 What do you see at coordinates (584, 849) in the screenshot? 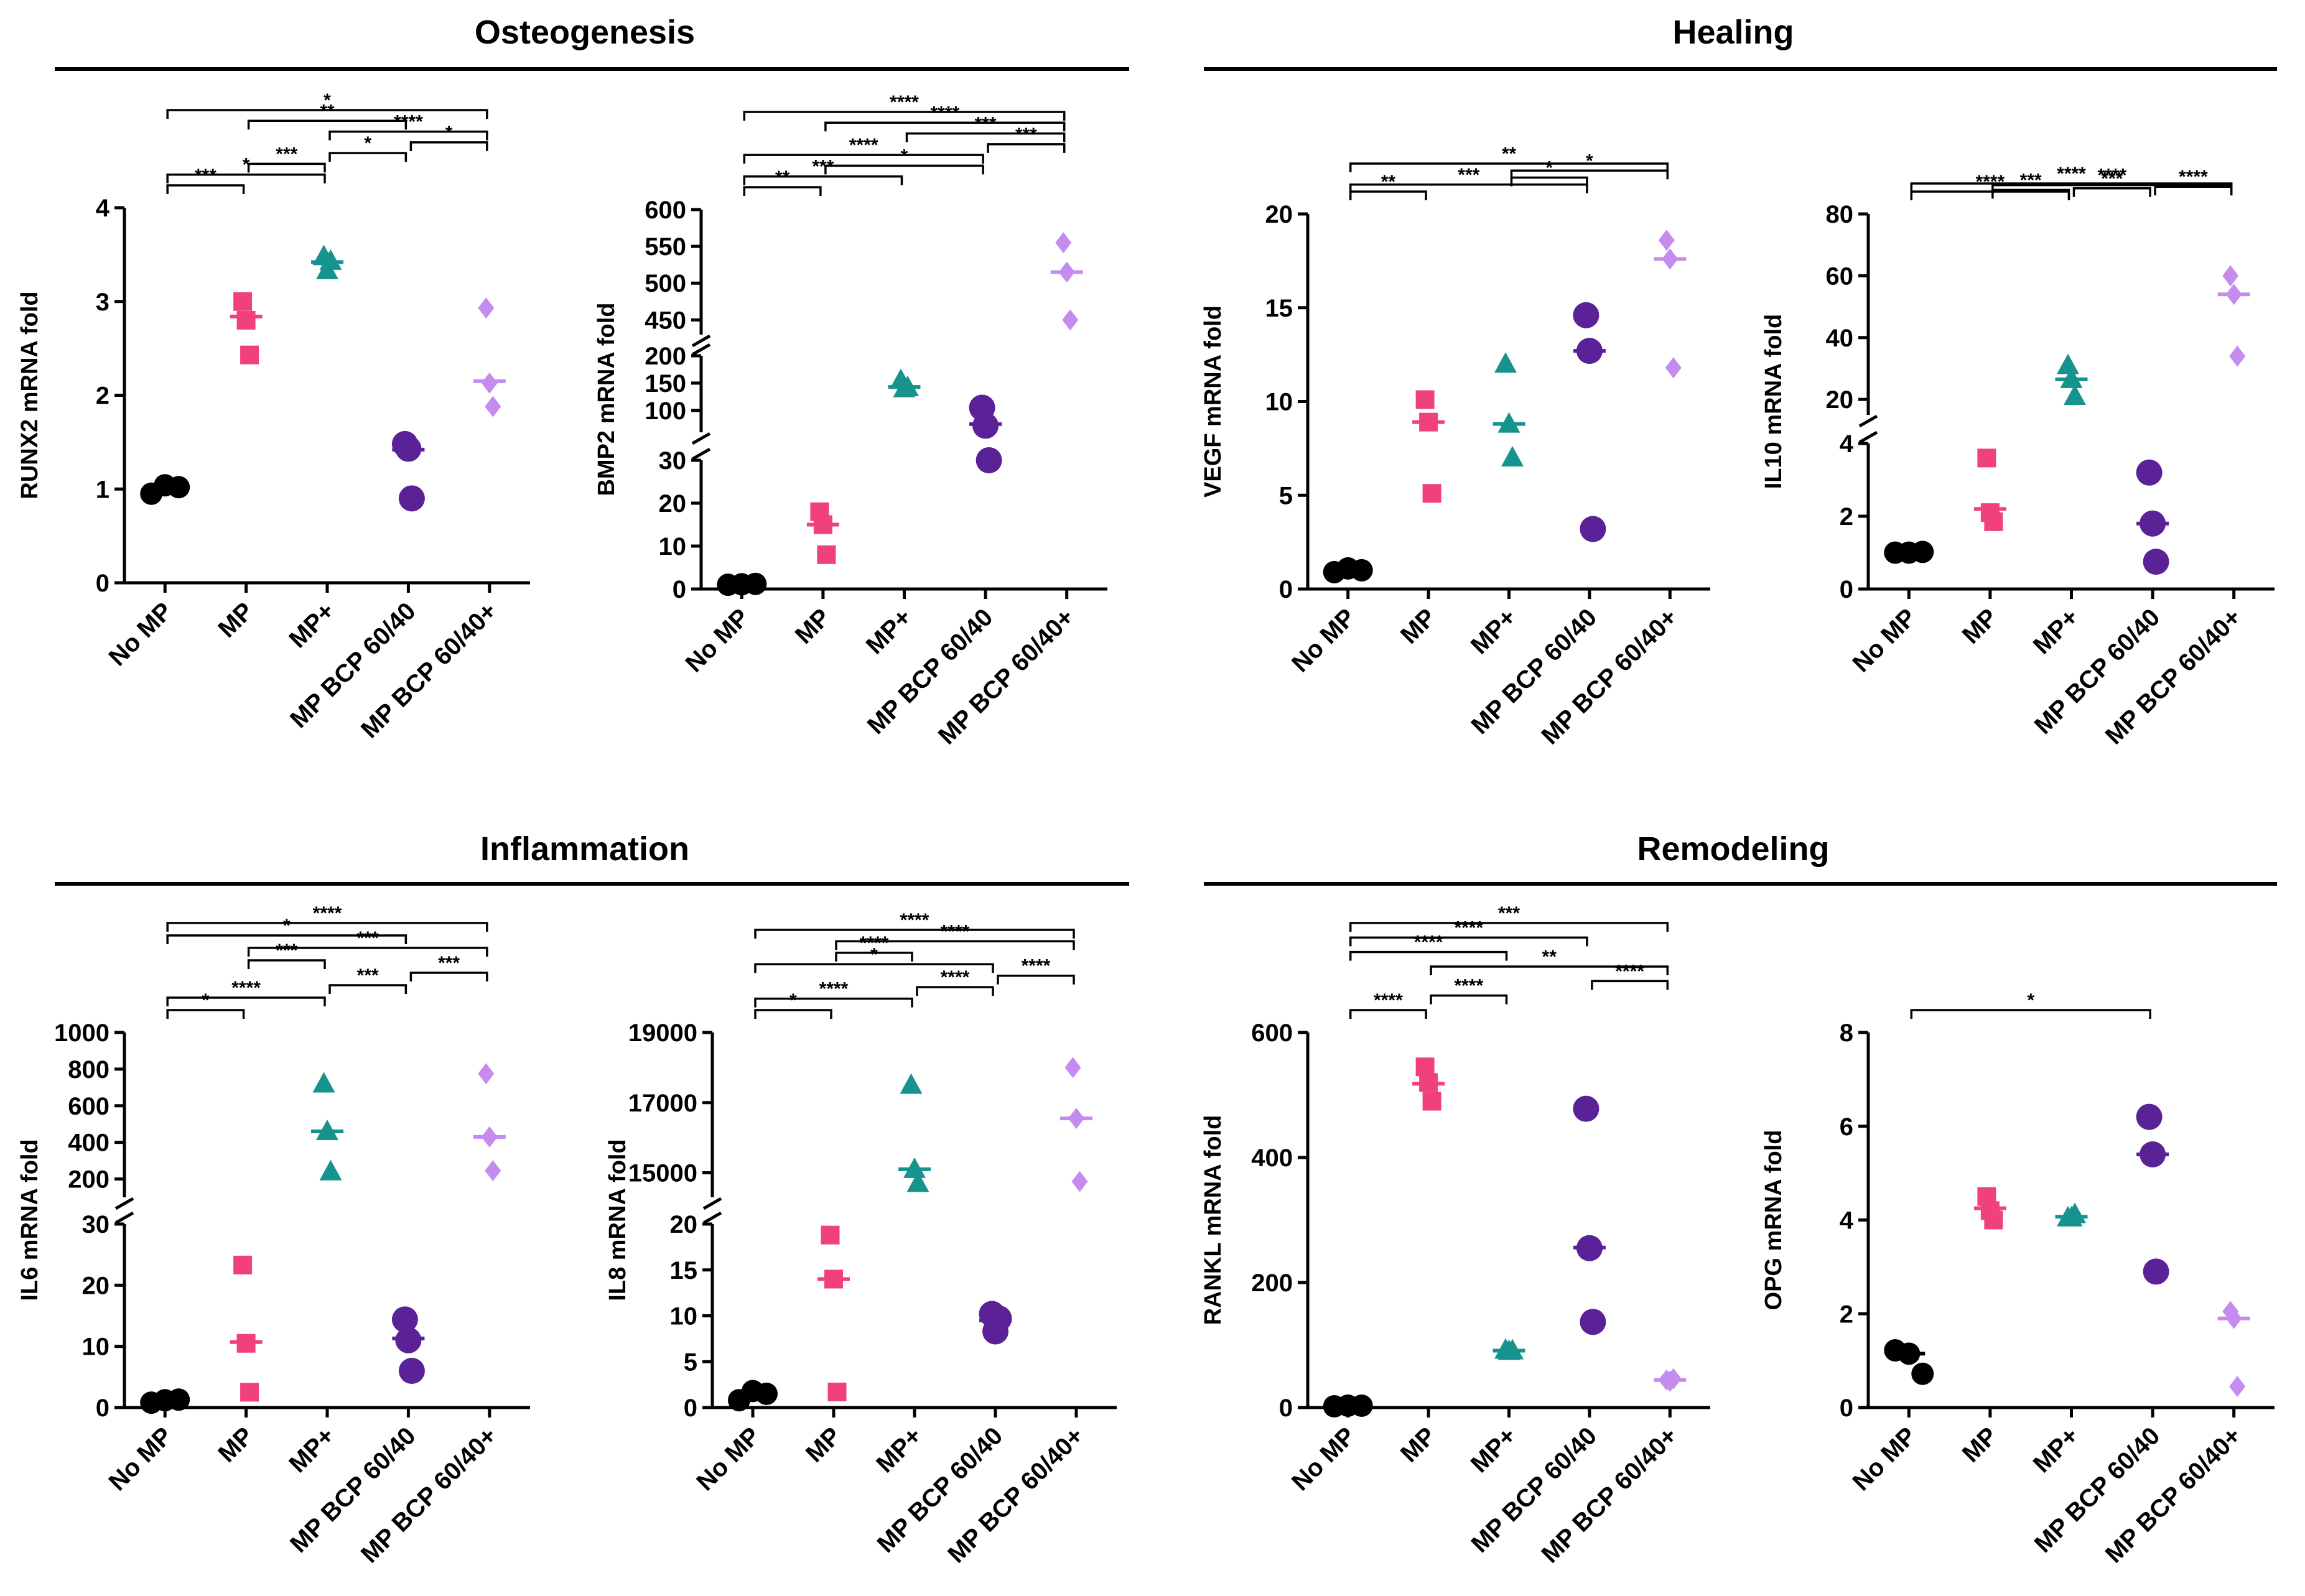
I see `section-title-inflammation: Inflammation` at bounding box center [584, 849].